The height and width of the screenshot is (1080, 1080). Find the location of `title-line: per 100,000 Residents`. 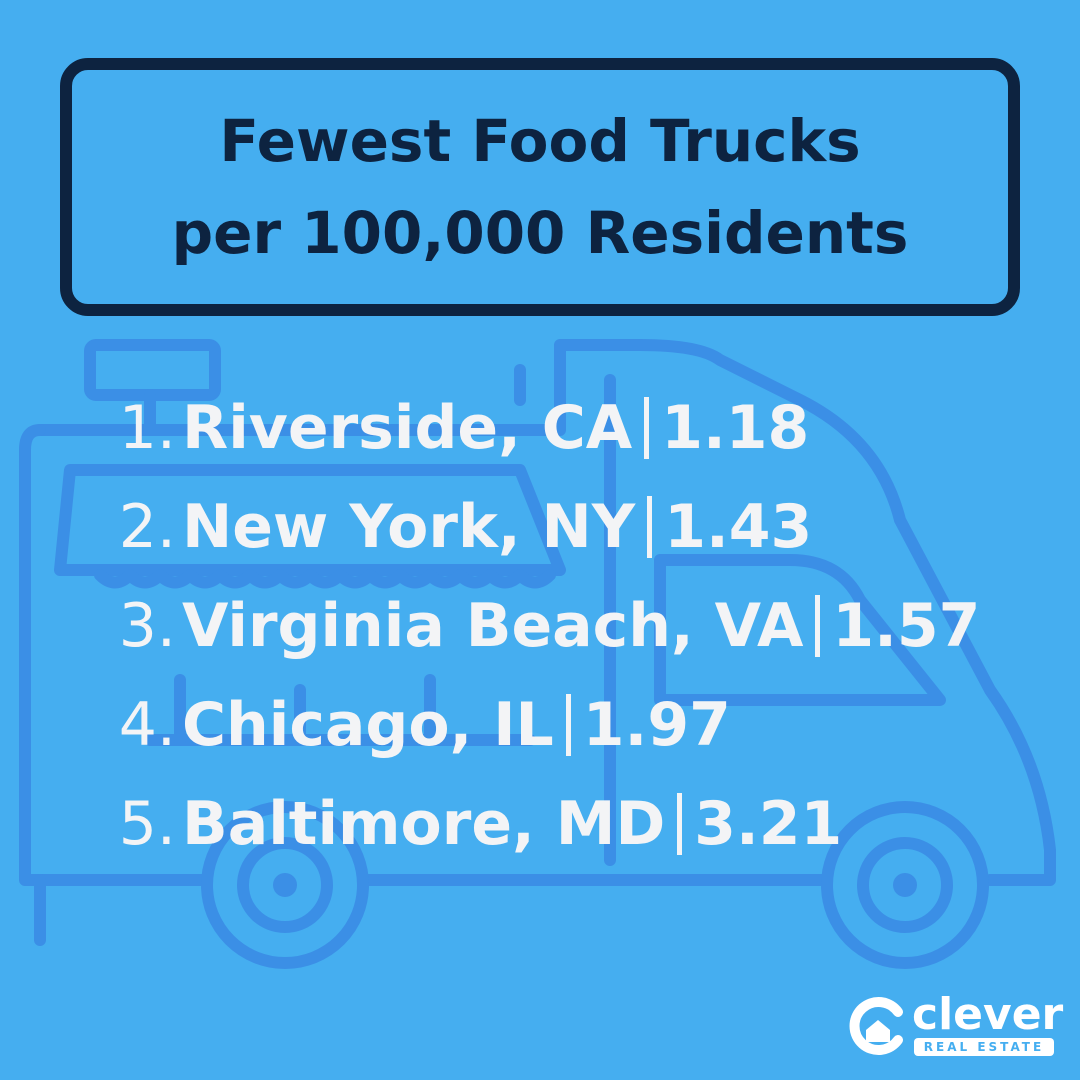

title-line: per 100,000 Residents is located at coordinates (540, 233).